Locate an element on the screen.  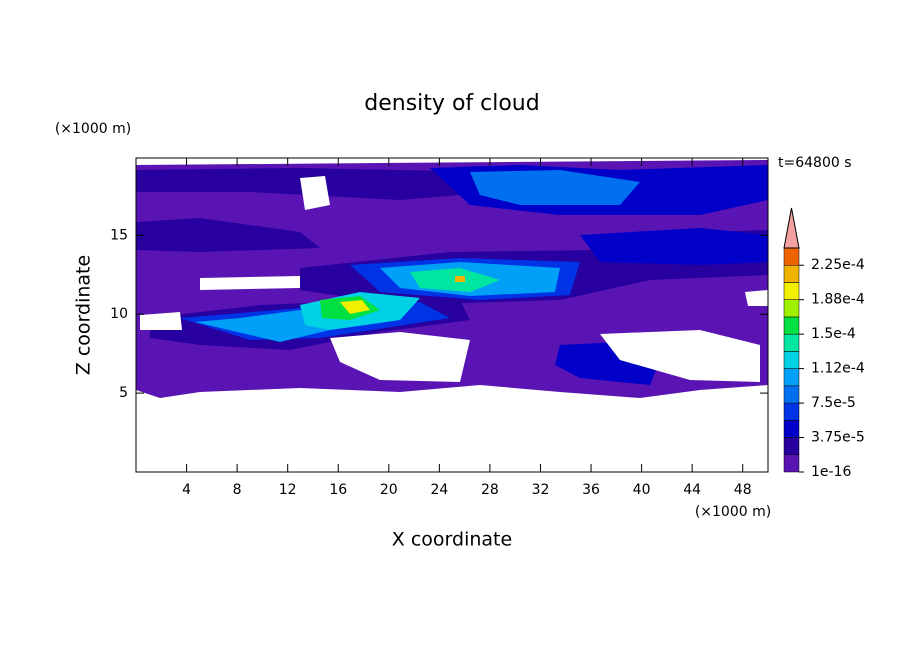
x-tick-label: 32 is located at coordinates (541, 490).